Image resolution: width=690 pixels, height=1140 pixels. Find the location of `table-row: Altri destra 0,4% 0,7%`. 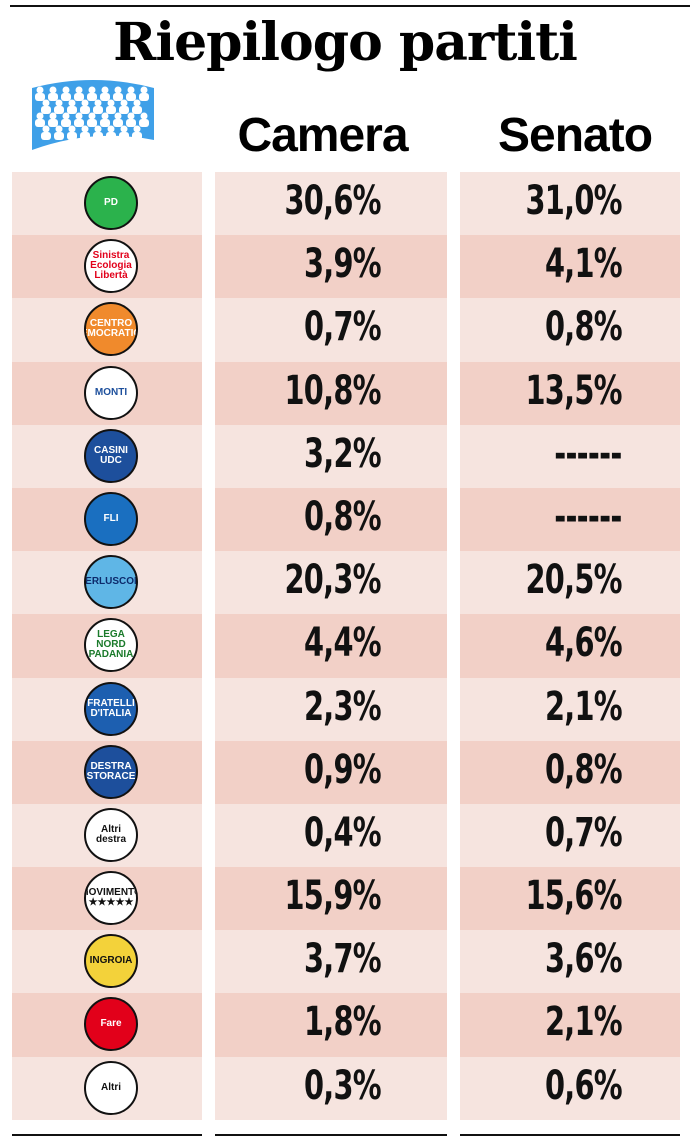

table-row: Altri destra 0,4% 0,7% is located at coordinates (345, 835).